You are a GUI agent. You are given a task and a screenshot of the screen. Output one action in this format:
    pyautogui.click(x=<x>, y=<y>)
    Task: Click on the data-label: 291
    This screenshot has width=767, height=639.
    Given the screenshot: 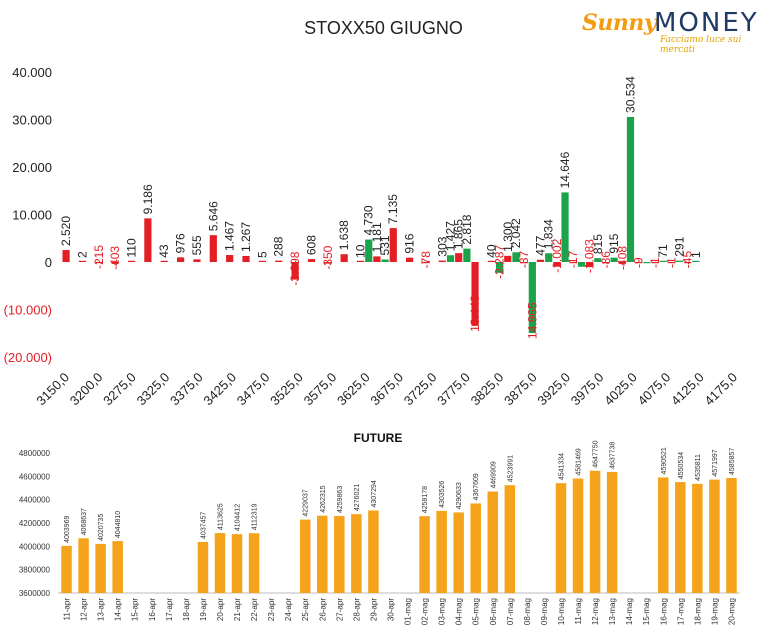 What is the action you would take?
    pyautogui.click(x=680, y=246)
    